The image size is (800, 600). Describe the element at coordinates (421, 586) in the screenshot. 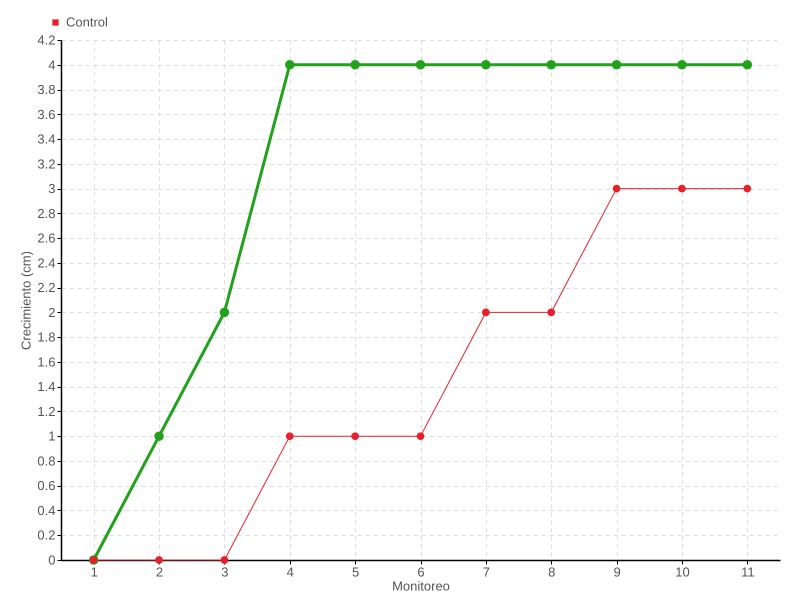

I see `x-axis-title: Monitoreo` at that location.